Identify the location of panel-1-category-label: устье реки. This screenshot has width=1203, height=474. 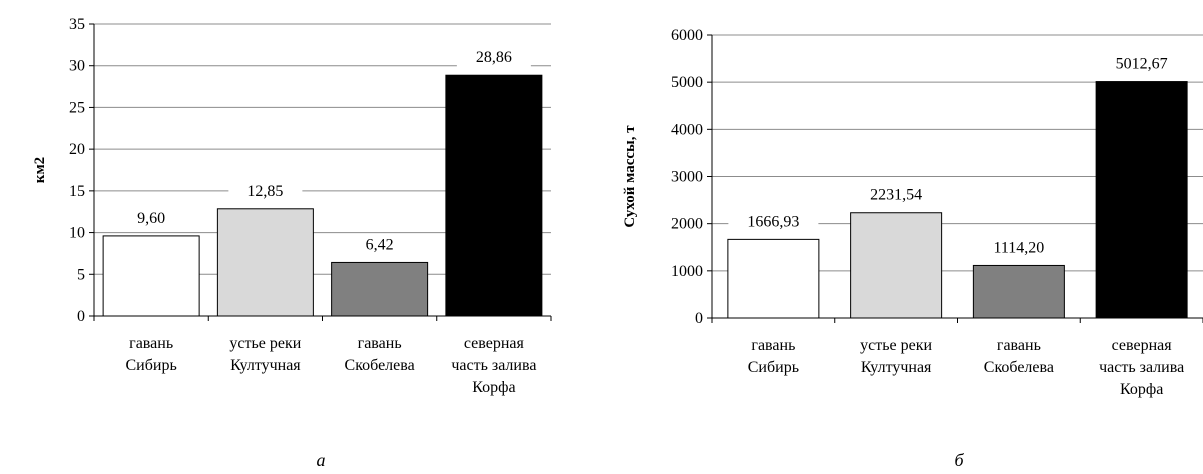
(265, 343).